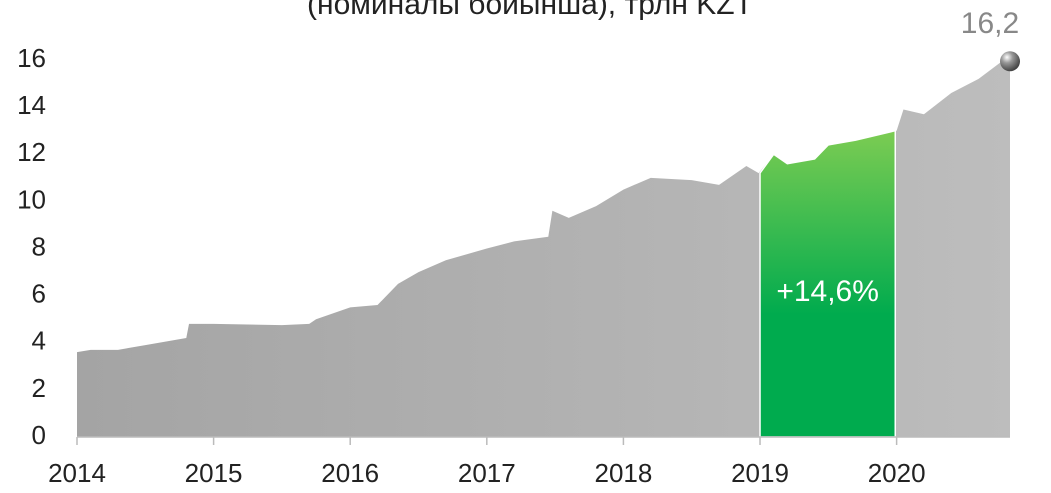 Image resolution: width=1051 pixels, height=493 pixels. I want to click on x-tick-label: 2017, so click(487, 473).